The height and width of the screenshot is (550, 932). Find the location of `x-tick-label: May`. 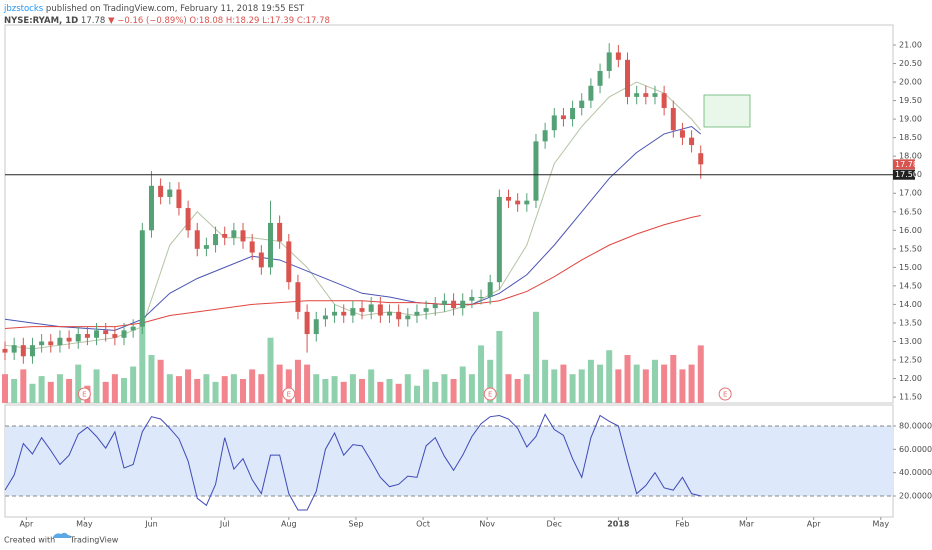

x-tick-label: May is located at coordinates (881, 524).